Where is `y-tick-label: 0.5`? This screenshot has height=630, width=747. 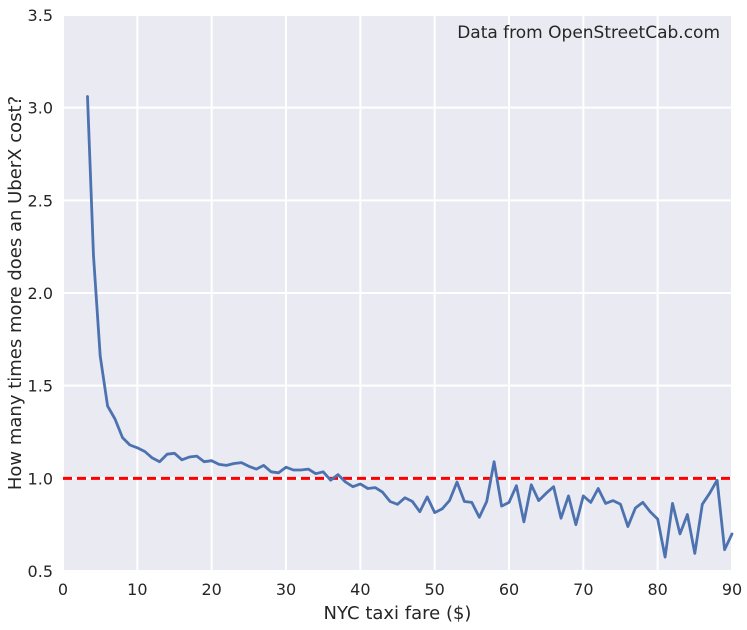
y-tick-label: 0.5 is located at coordinates (40, 571).